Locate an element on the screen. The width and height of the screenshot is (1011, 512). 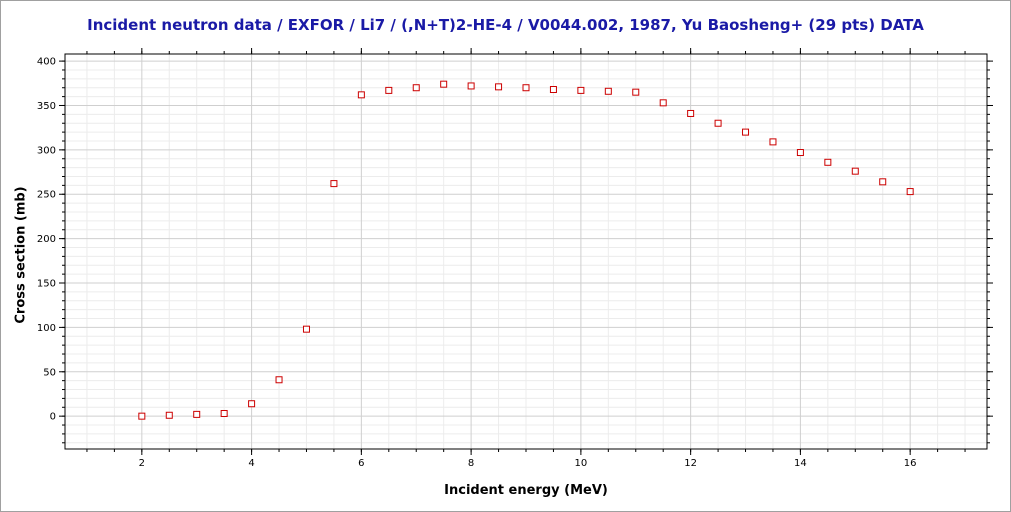
y-tick-label: 200 is located at coordinates (46, 239).